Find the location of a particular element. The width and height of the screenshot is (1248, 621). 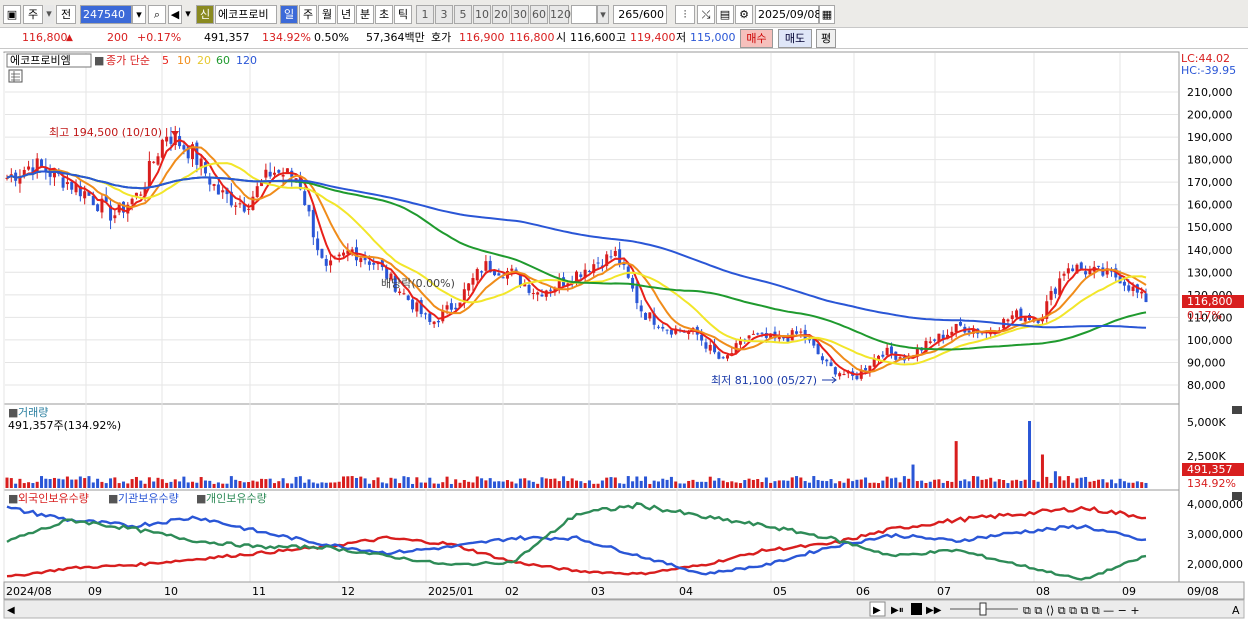

speaker-dropdown-icon: ▾ is located at coordinates (188, 13).